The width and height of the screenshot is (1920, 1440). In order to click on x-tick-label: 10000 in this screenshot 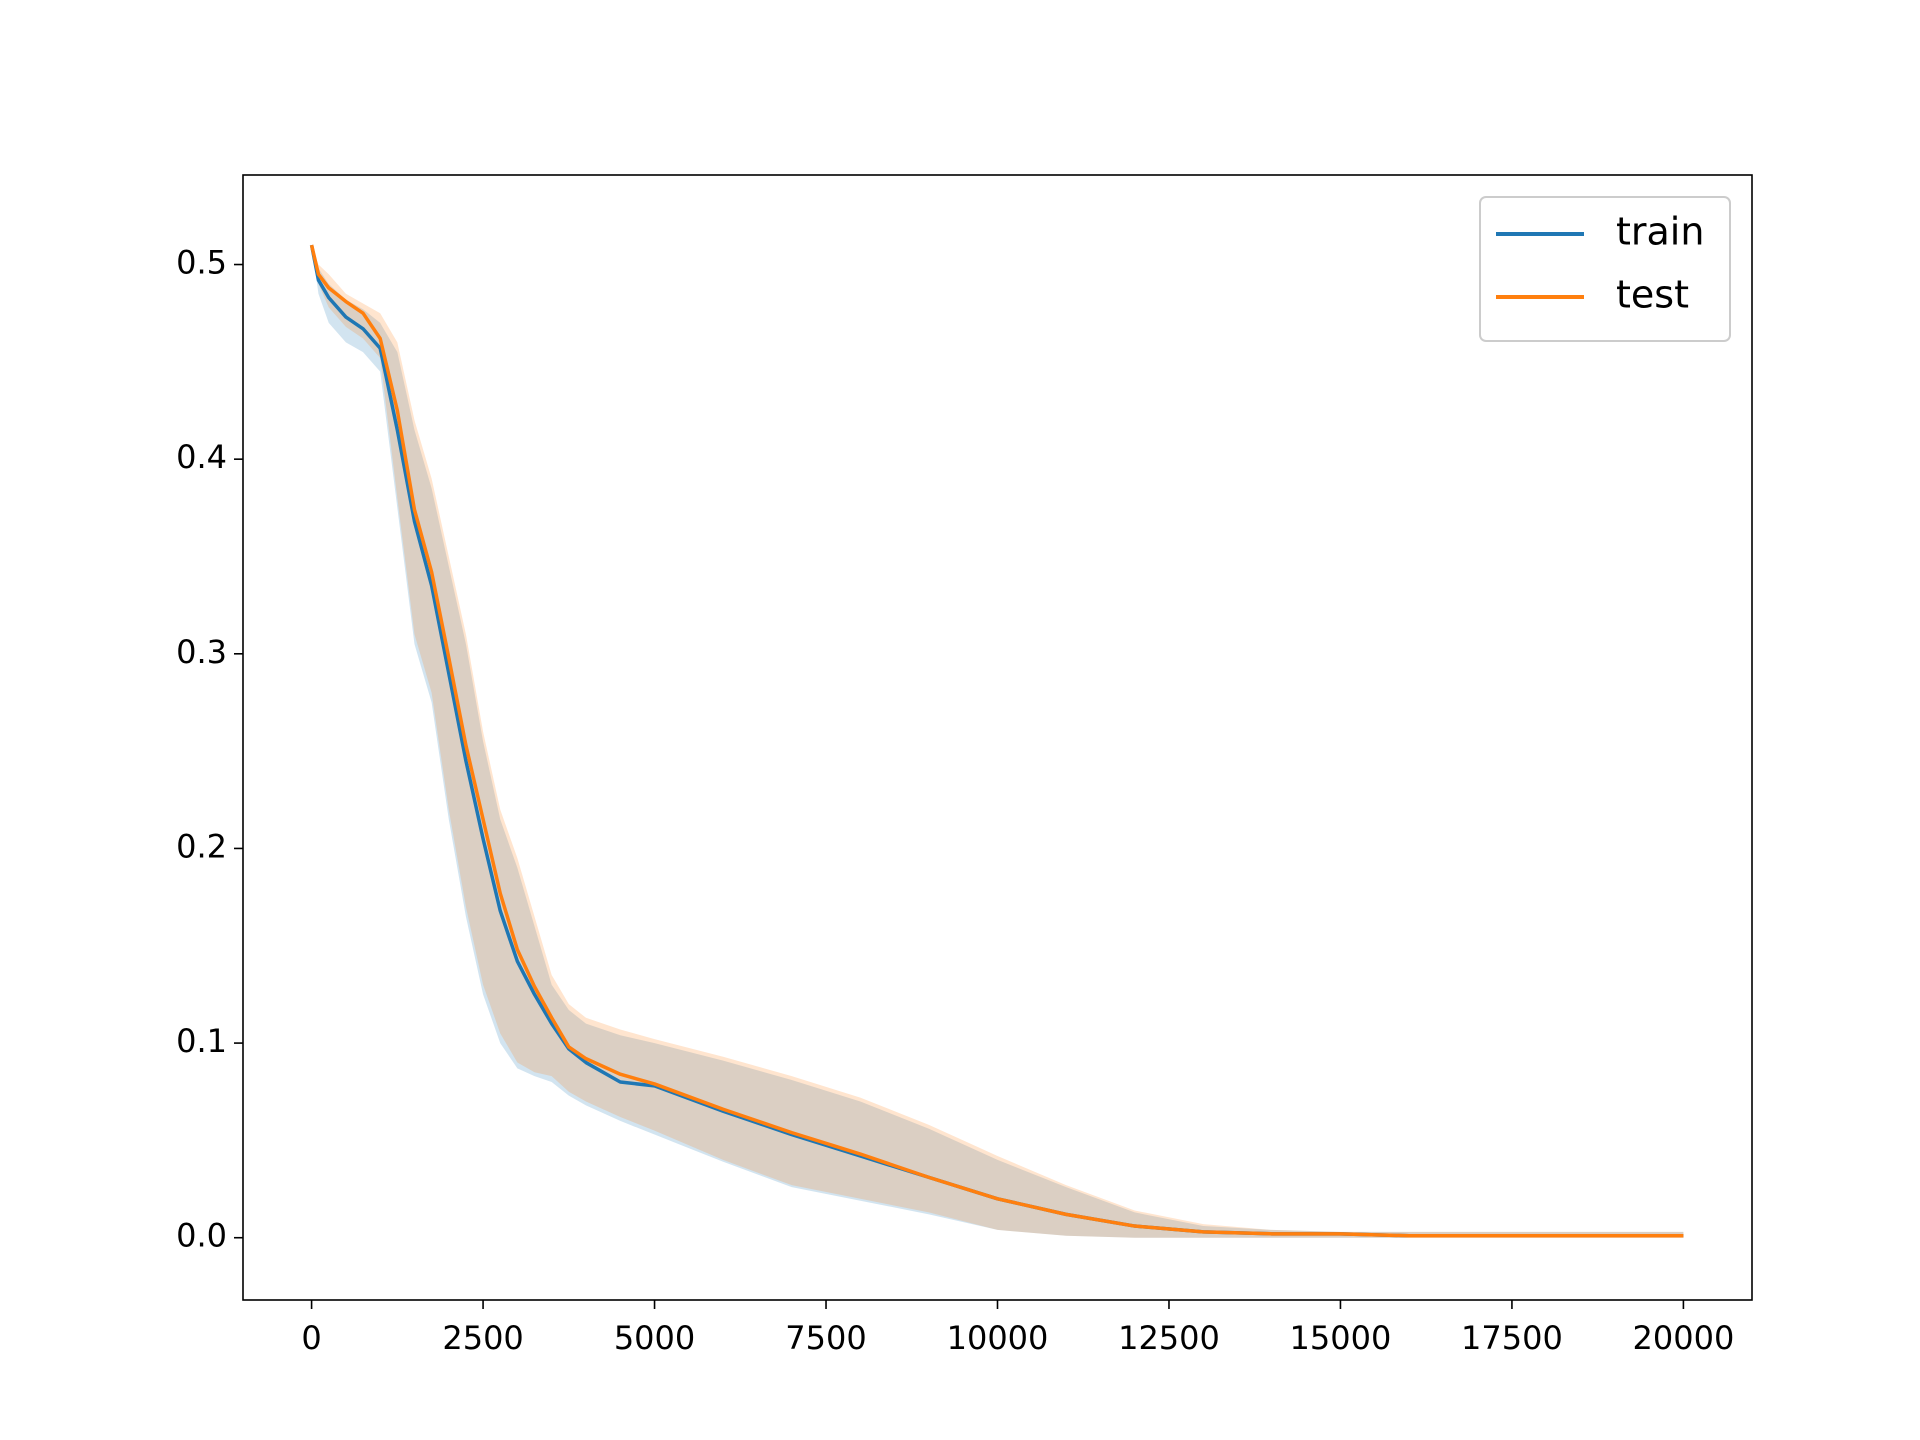, I will do `click(998, 1338)`.